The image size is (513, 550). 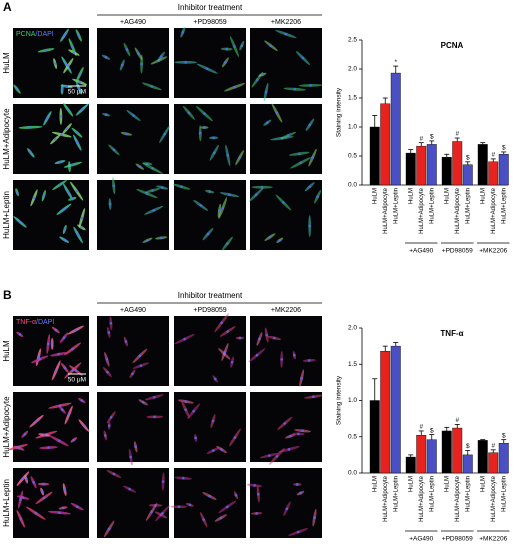 What do you see at coordinates (352, 69) in the screenshot?
I see `y-tick-label: 2.0` at bounding box center [352, 69].